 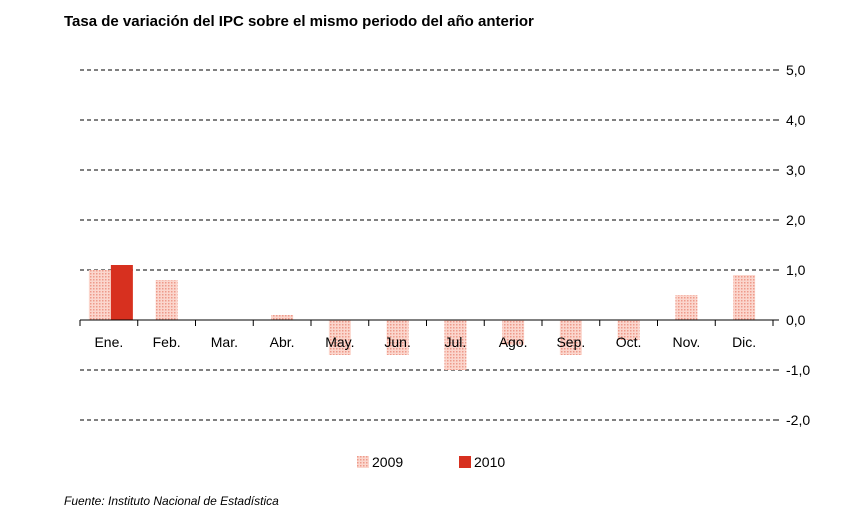 I want to click on legend-label-2010: 2010, so click(x=489, y=462).